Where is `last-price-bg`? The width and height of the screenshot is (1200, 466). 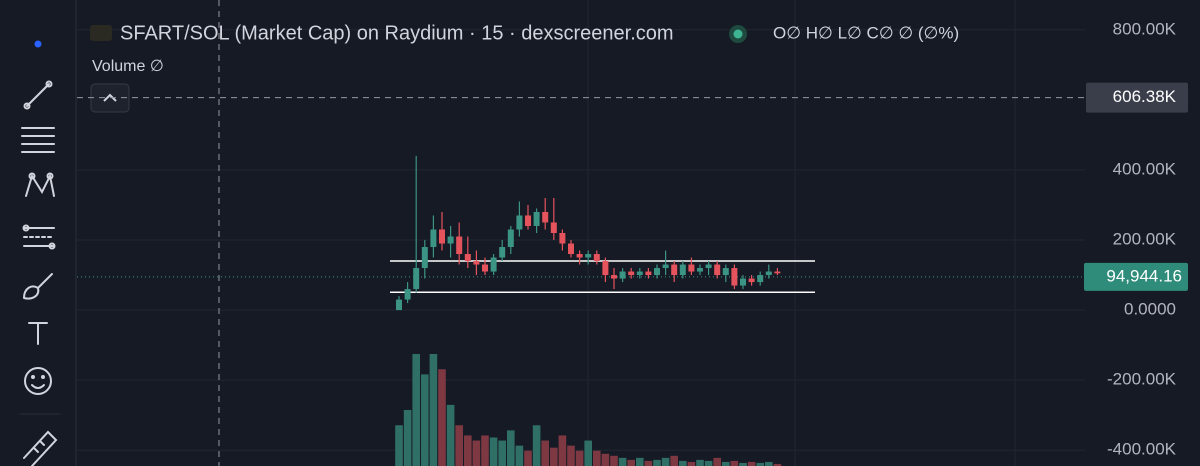 last-price-bg is located at coordinates (1136, 276).